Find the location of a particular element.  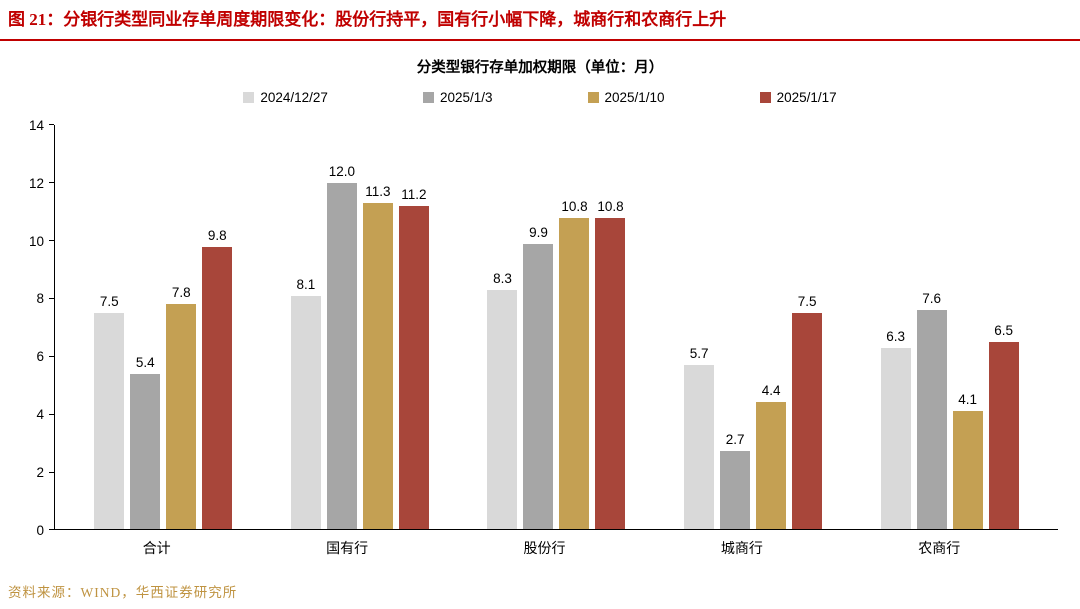

bar-value-label: 11.3 is located at coordinates (378, 192).